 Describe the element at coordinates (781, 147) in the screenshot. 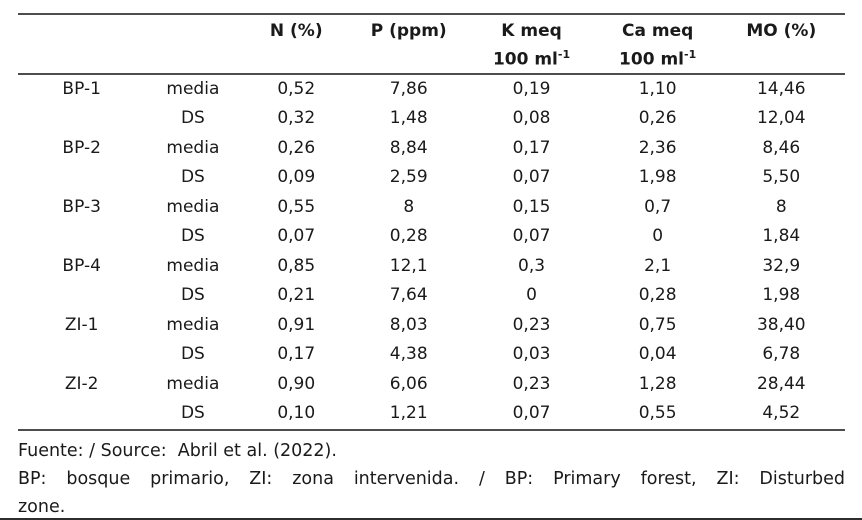

I see `value-cell: 8,46` at that location.